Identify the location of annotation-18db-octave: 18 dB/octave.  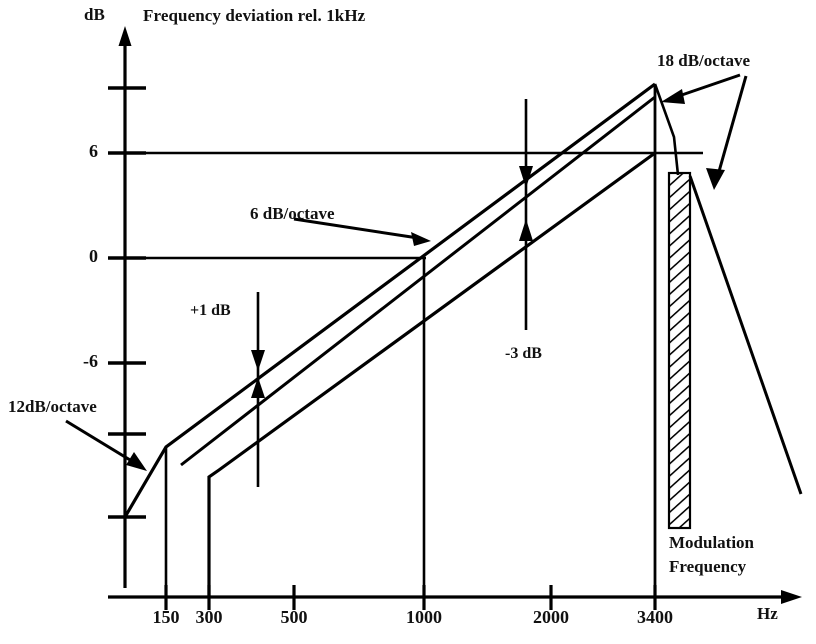
(704, 60).